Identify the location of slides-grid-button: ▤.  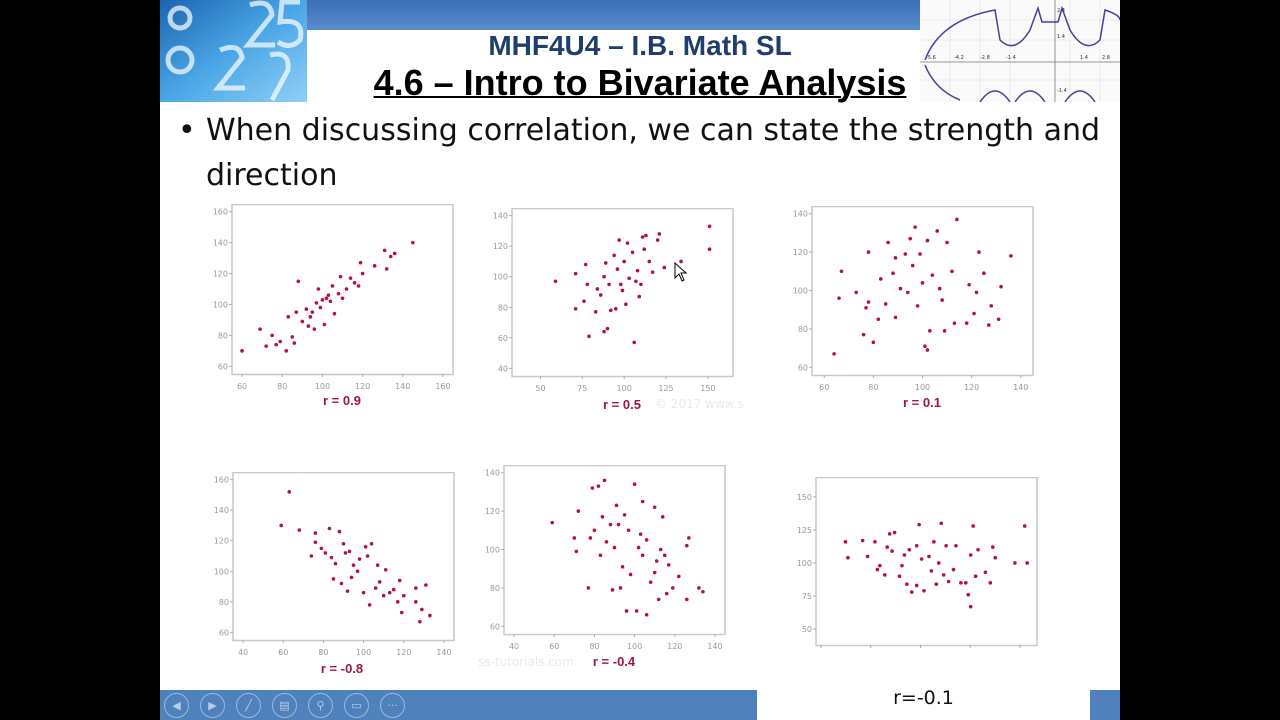
(284, 705).